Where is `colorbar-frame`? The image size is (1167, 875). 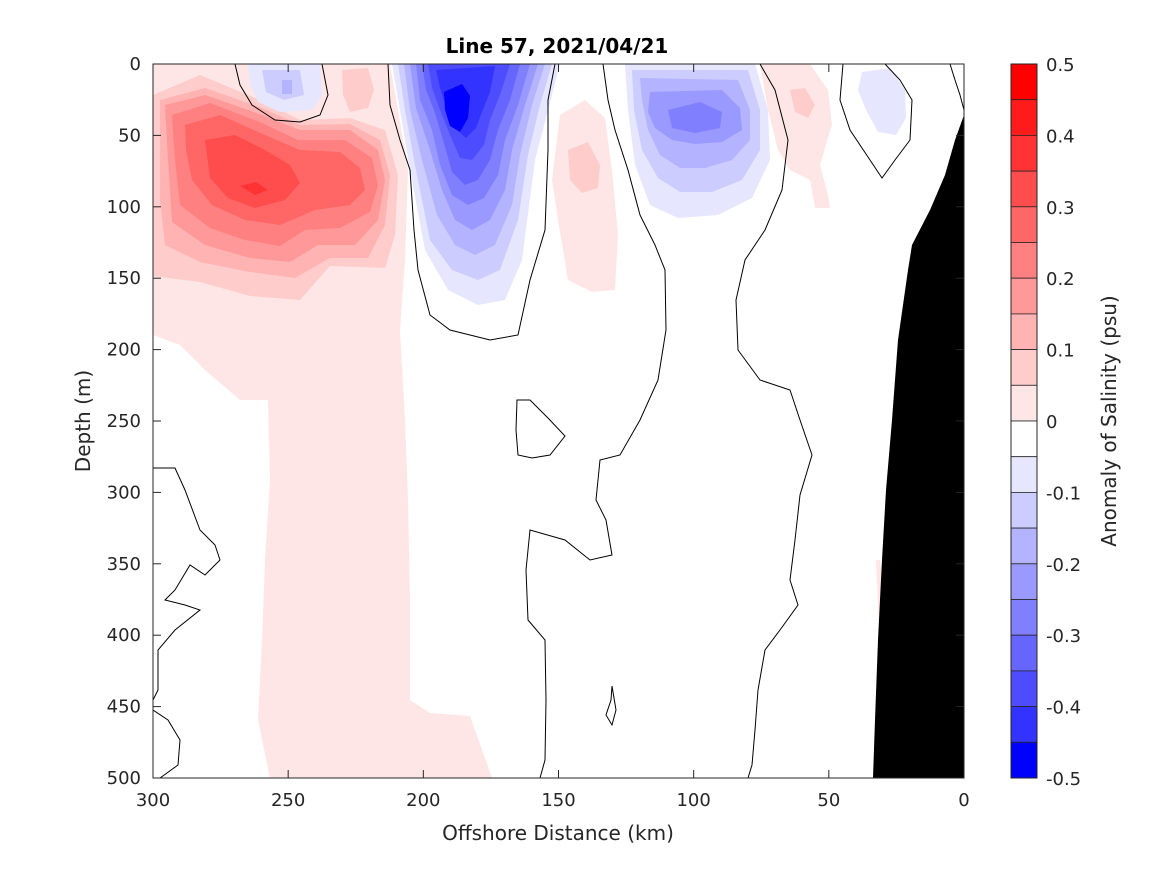 colorbar-frame is located at coordinates (1024, 421).